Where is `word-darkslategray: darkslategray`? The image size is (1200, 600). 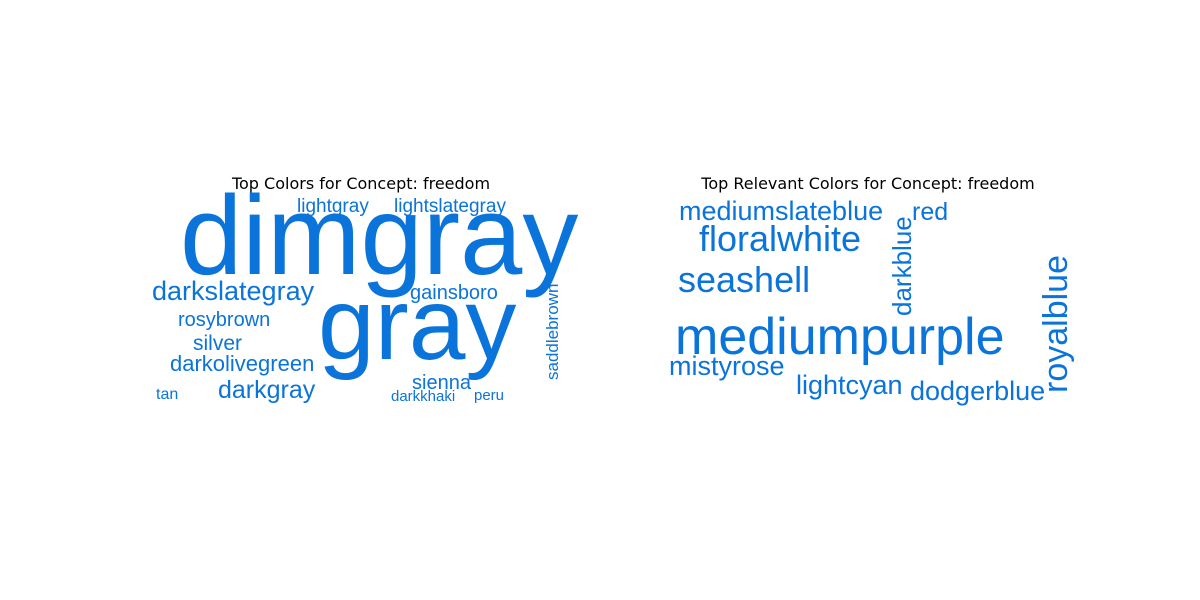
word-darkslategray: darkslategray is located at coordinates (233, 291).